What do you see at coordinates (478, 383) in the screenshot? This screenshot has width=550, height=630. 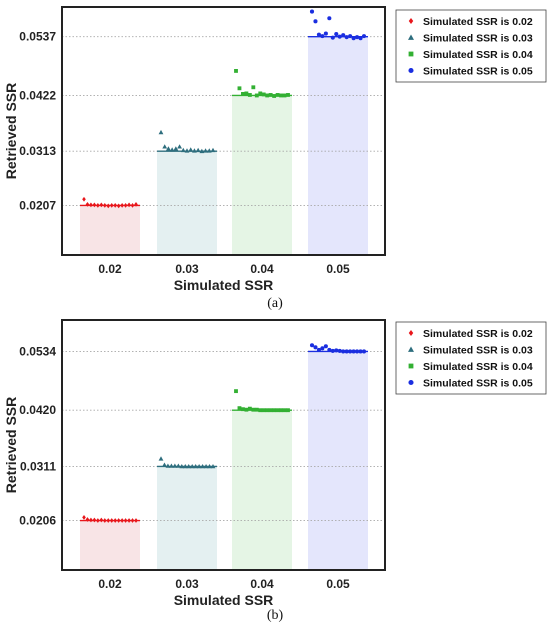 I see `legend-entry: Simulated SSR is 0.05` at bounding box center [478, 383].